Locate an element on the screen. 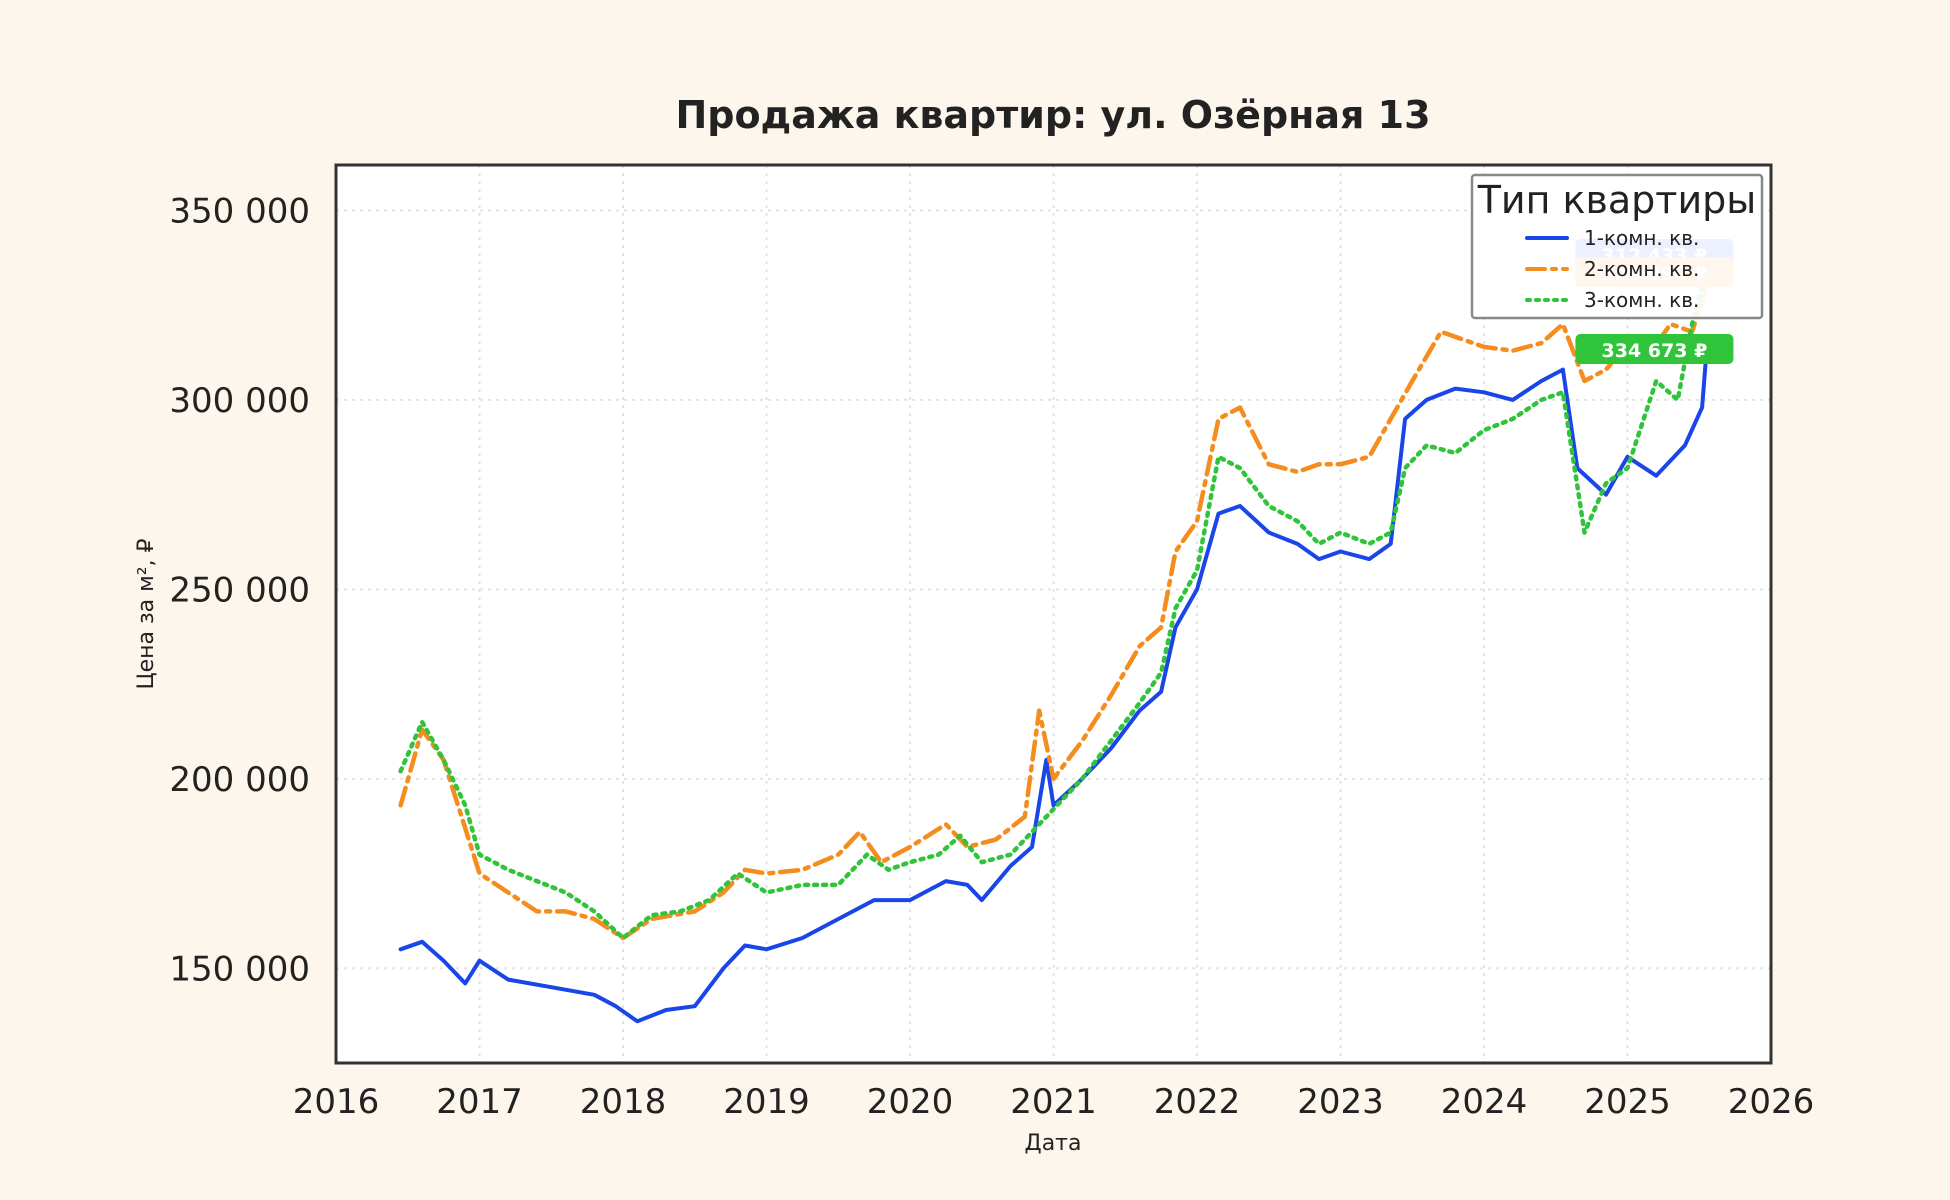  x-tick-label: 2023 is located at coordinates (1340, 1102).